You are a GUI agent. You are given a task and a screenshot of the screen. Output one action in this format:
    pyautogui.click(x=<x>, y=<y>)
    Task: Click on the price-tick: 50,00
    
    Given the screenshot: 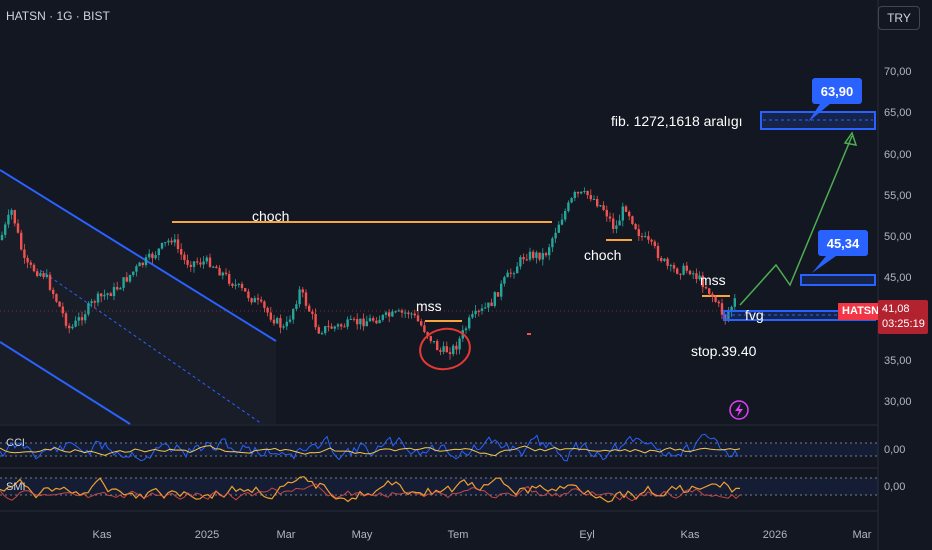 What is the action you would take?
    pyautogui.click(x=898, y=237)
    